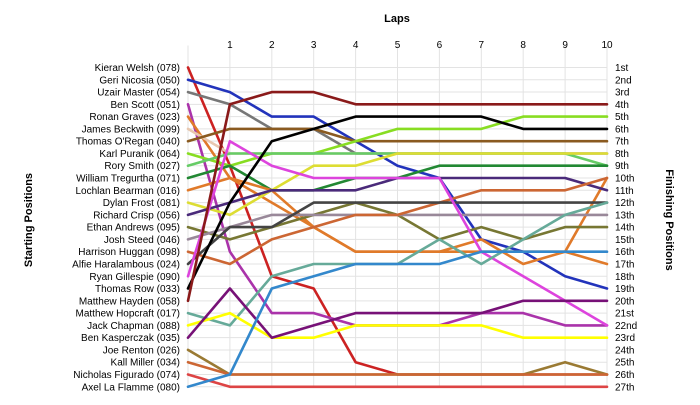  What do you see at coordinates (133, 228) in the screenshot?
I see `driver-label: Ethan Andrews (095)` at bounding box center [133, 228].